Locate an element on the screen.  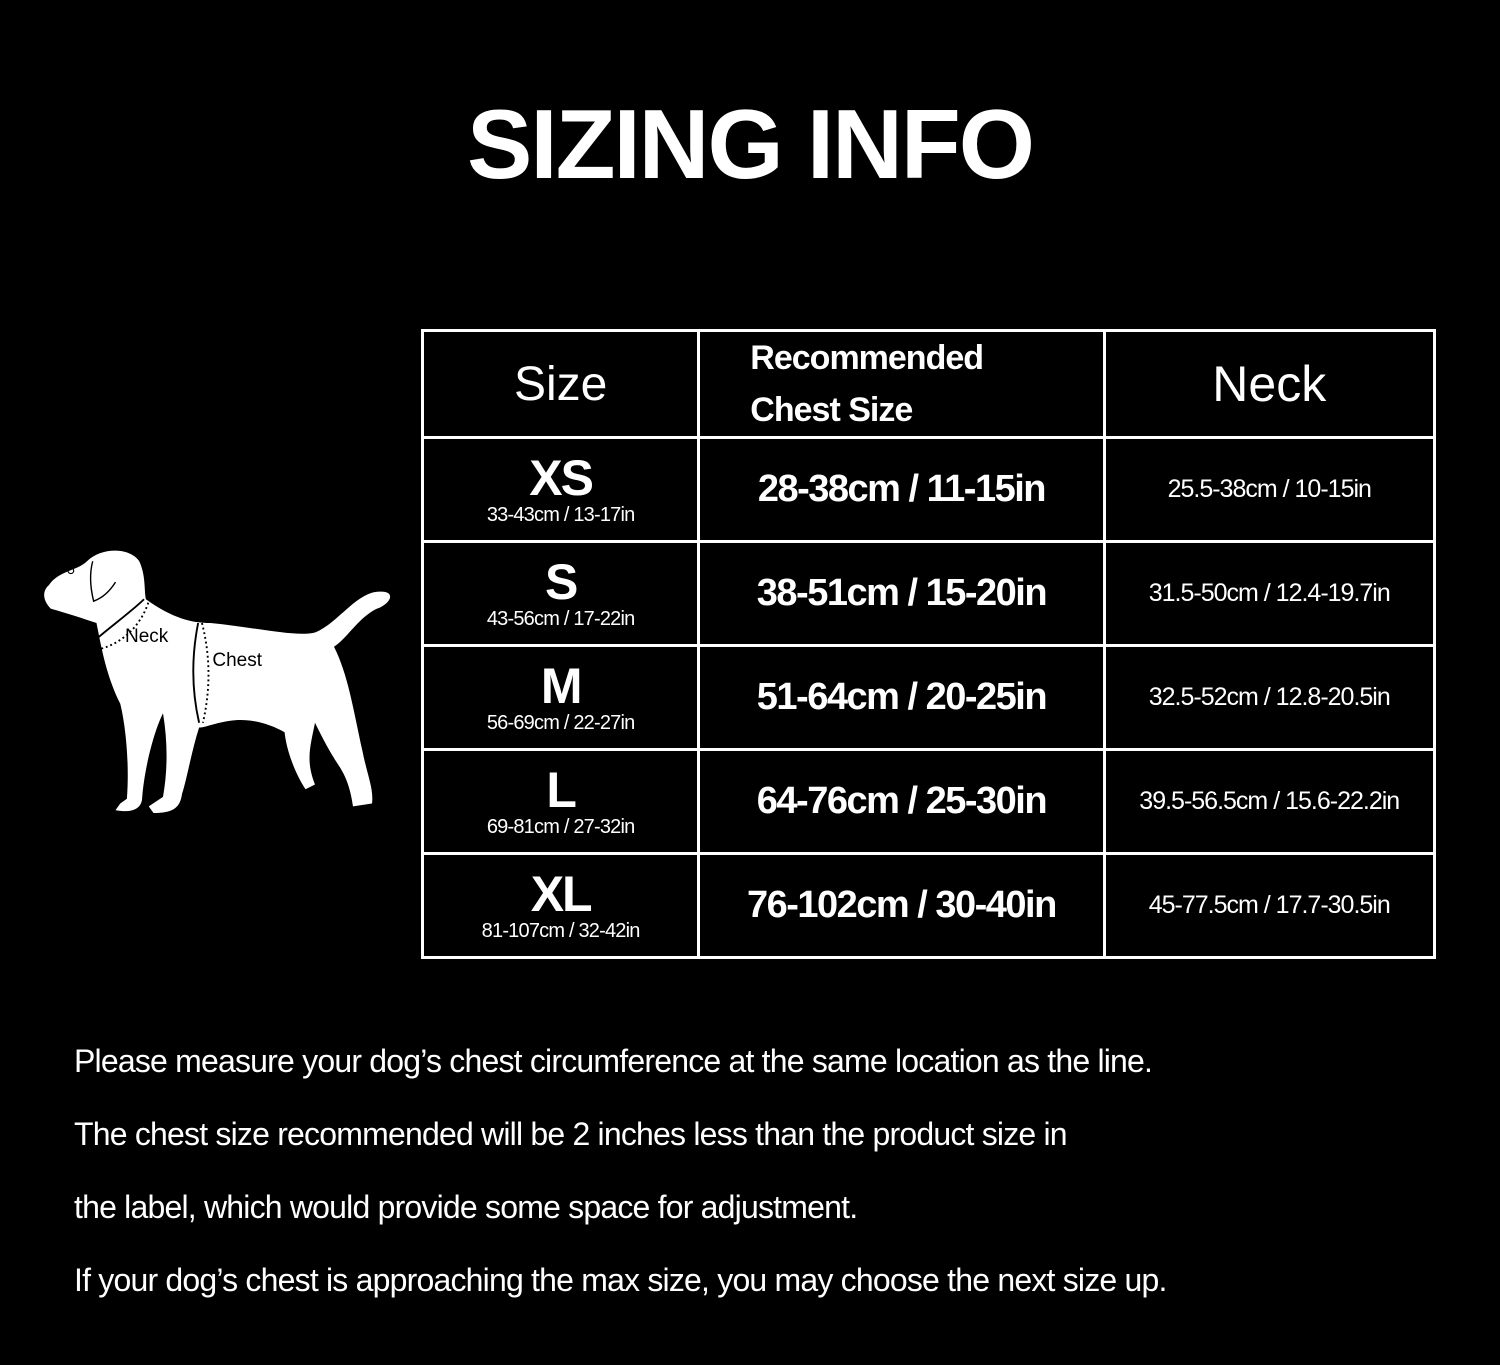
neck-dotted-line is located at coordinates (125, 625).